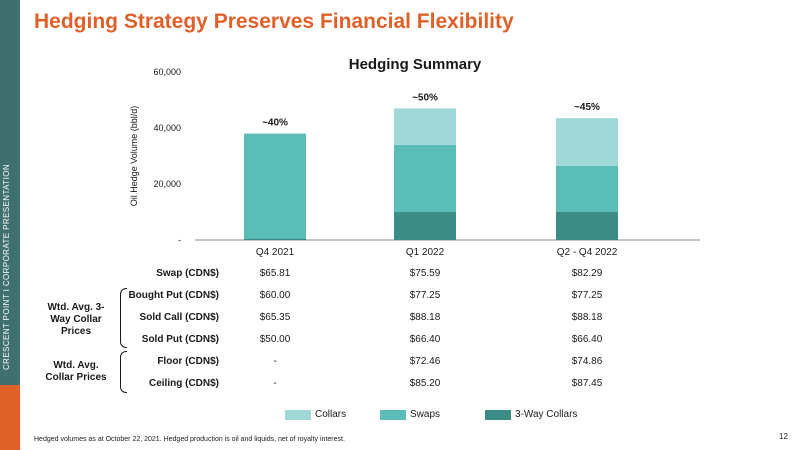  I want to click on bar-total-label: ~40%, so click(275, 123).